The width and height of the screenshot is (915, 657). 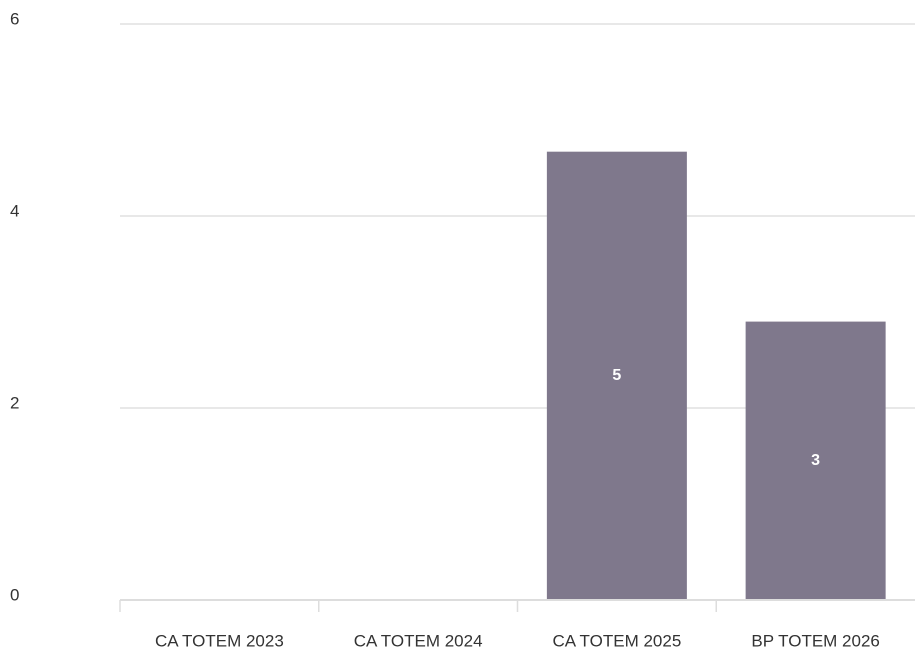 I want to click on y-tick-label: 0, so click(x=14, y=594).